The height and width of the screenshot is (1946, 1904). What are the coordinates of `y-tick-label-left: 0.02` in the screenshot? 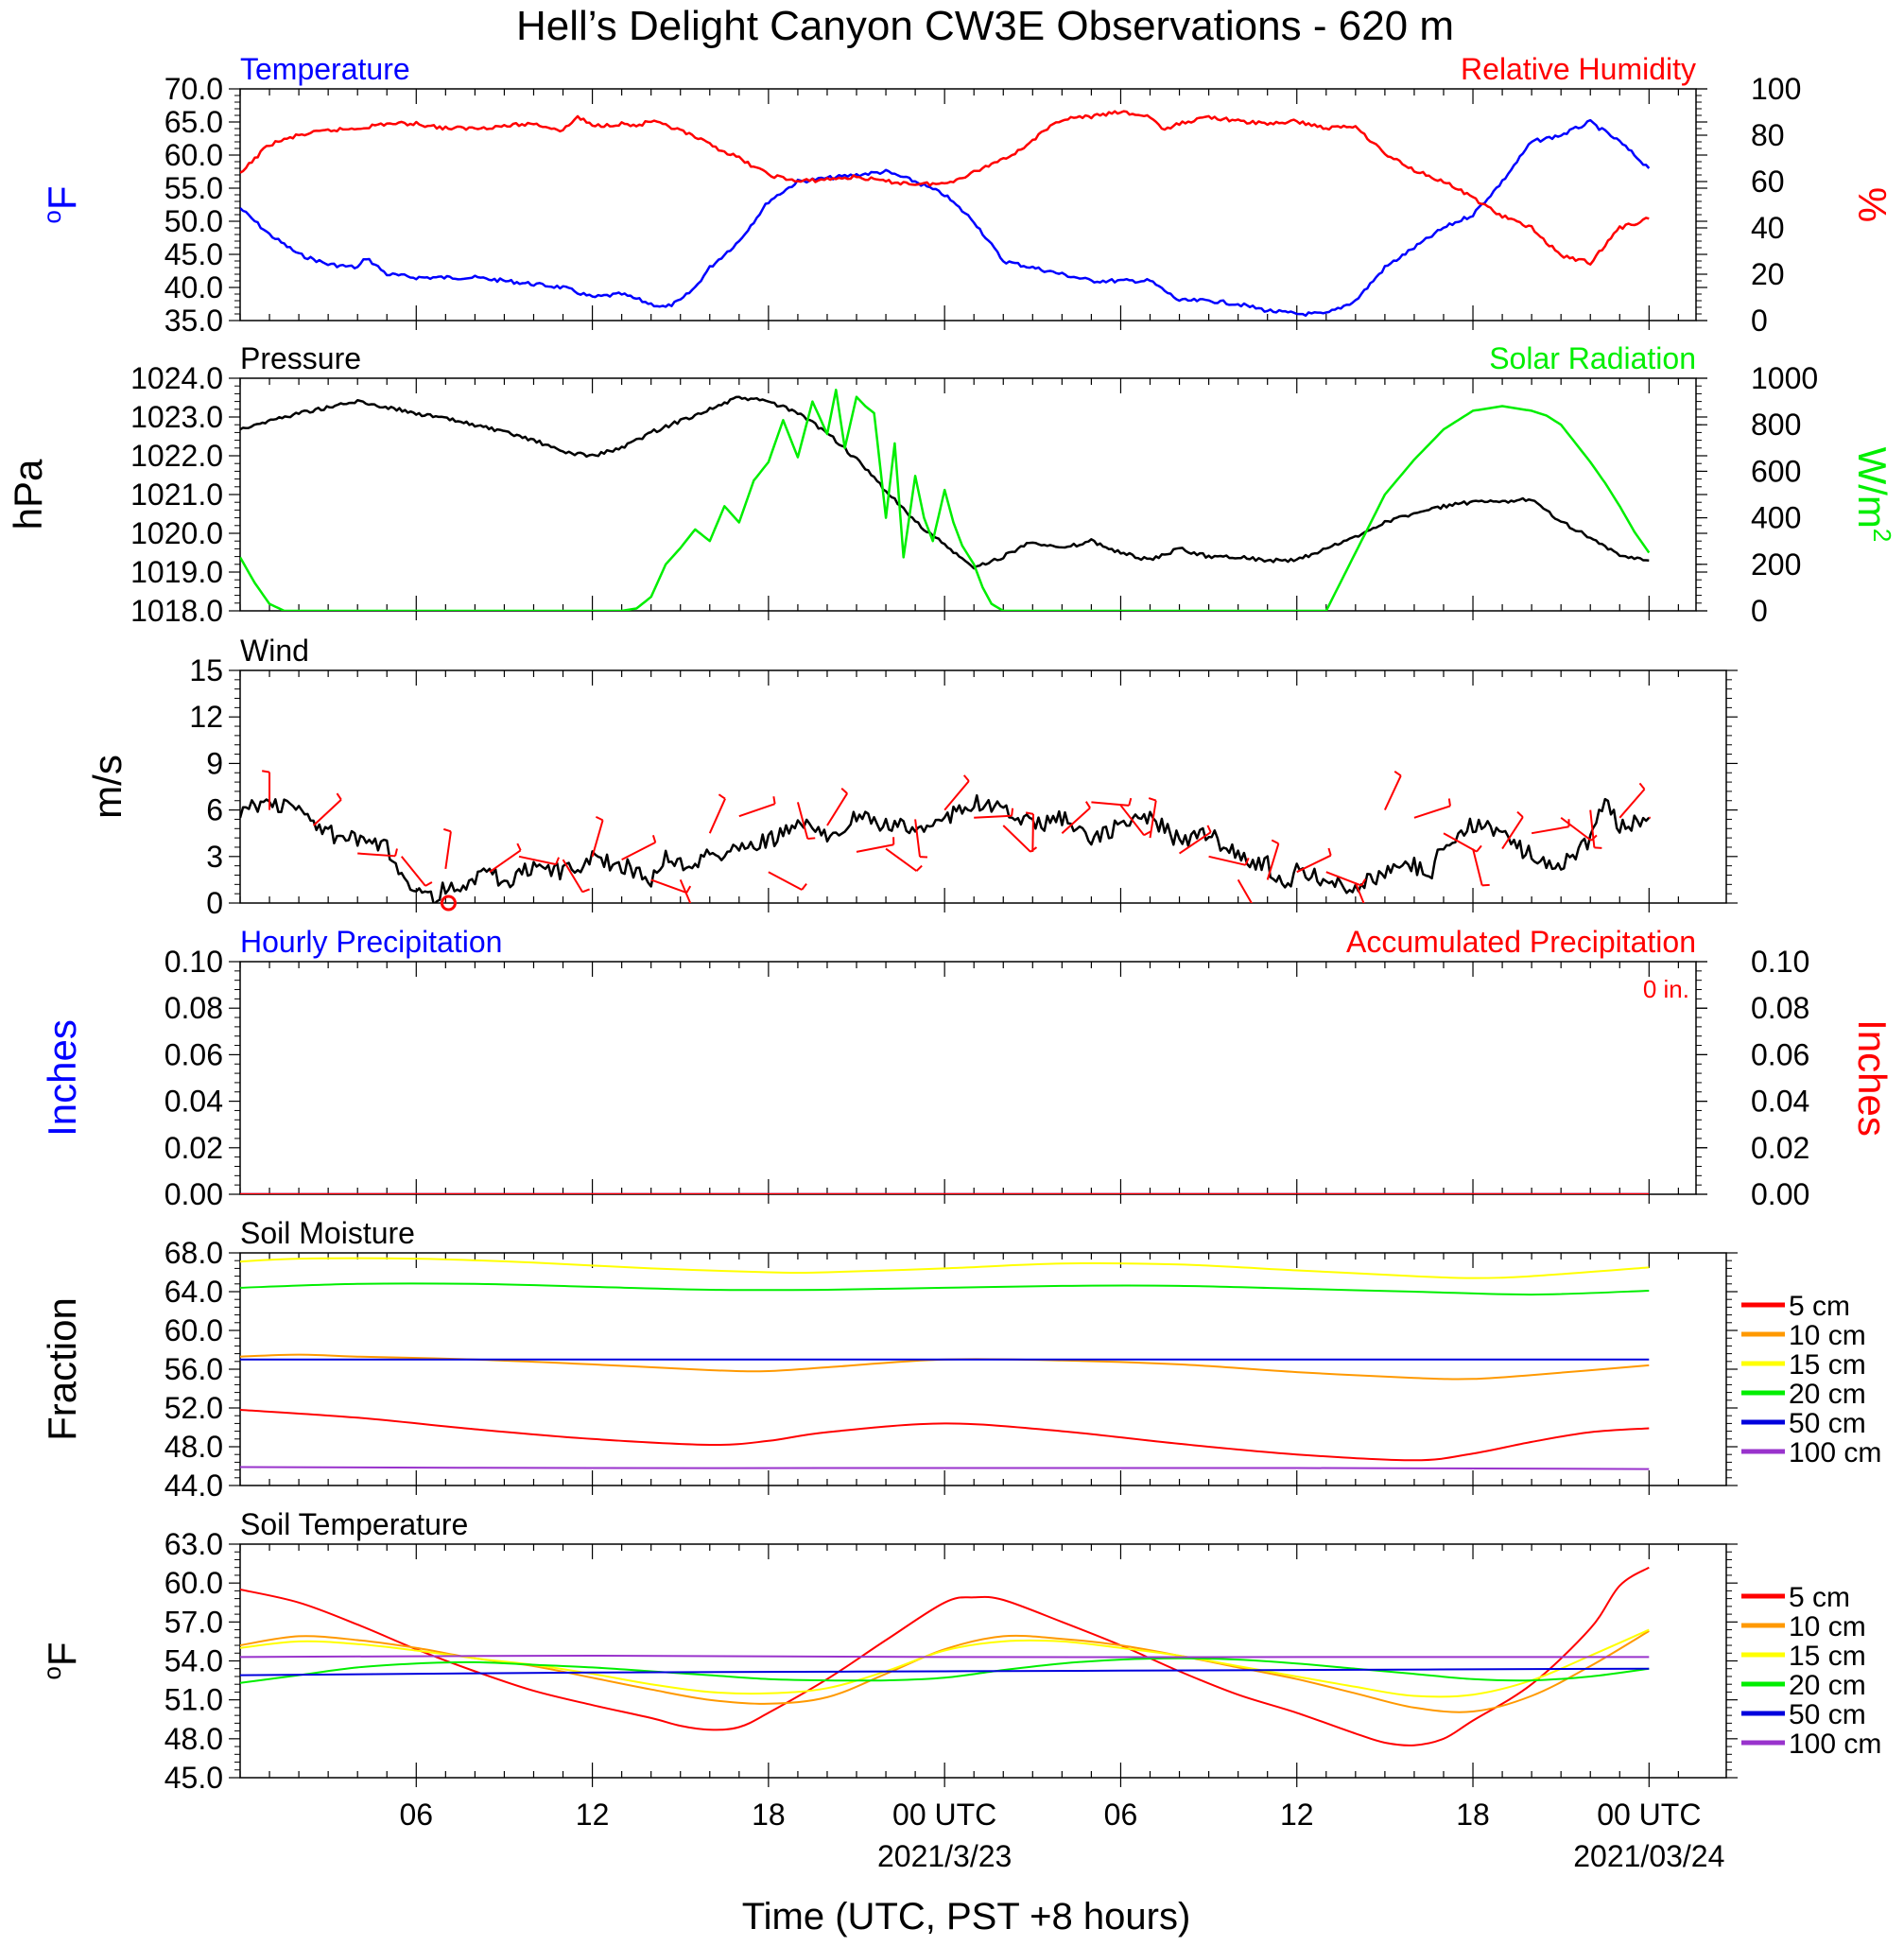 It's located at (193, 1148).